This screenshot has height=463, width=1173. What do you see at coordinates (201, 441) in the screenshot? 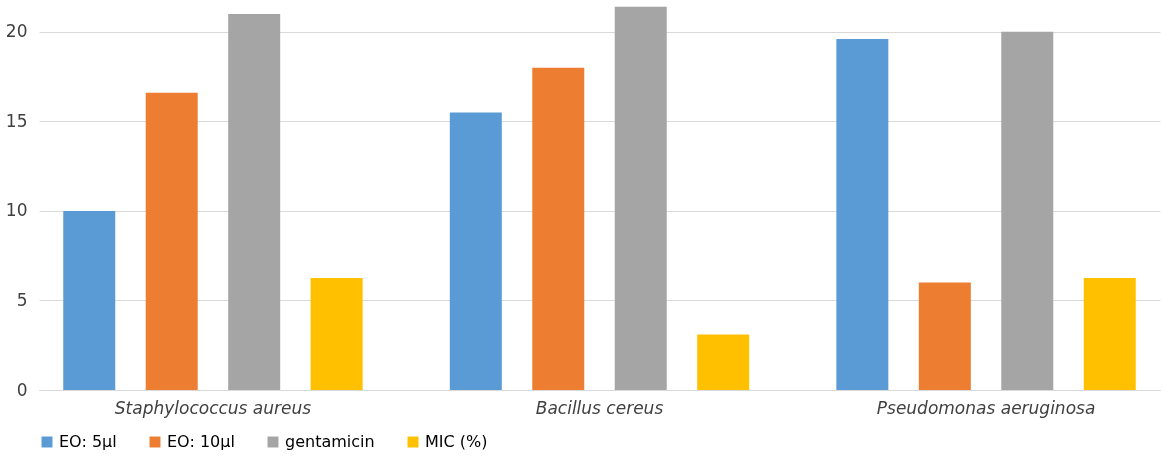
I see `legend-label: EO: 10µl` at bounding box center [201, 441].